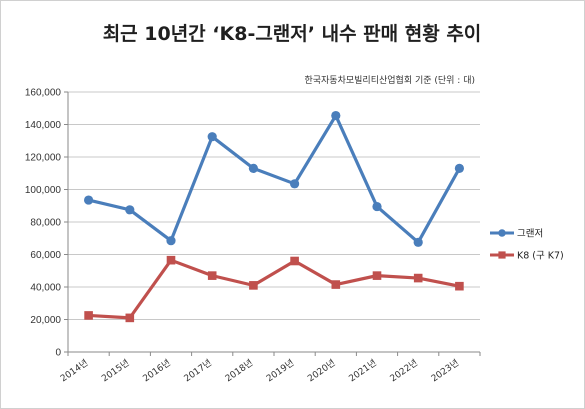 The width and height of the screenshot is (585, 409). I want to click on y-tick-label: 20,000, so click(45, 320).